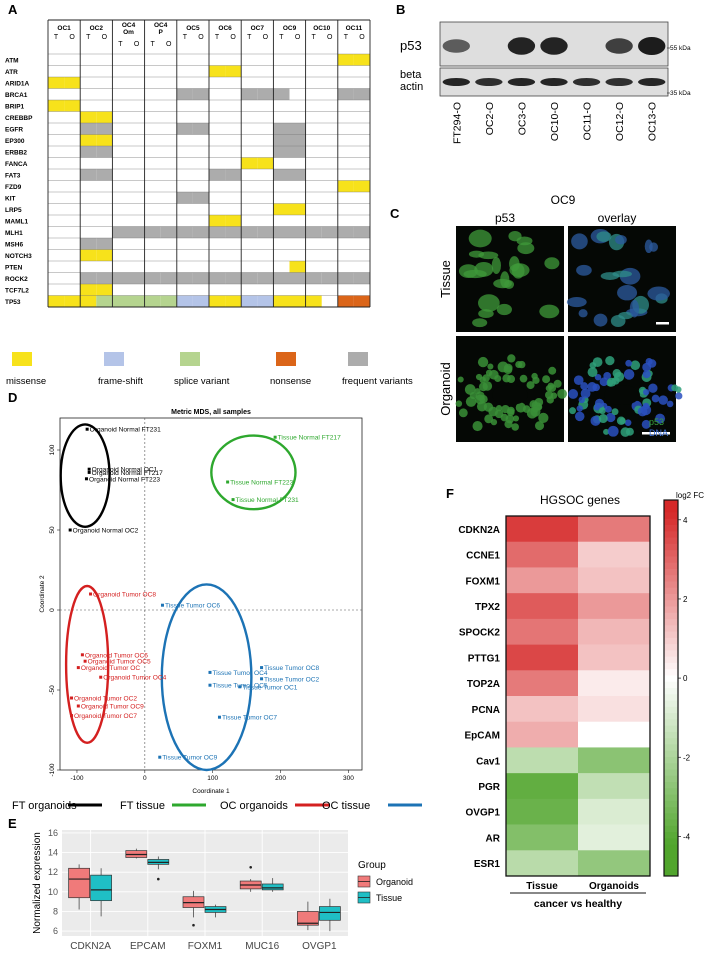  I want to click on colorbar-title: log2 FC, so click(690, 495).